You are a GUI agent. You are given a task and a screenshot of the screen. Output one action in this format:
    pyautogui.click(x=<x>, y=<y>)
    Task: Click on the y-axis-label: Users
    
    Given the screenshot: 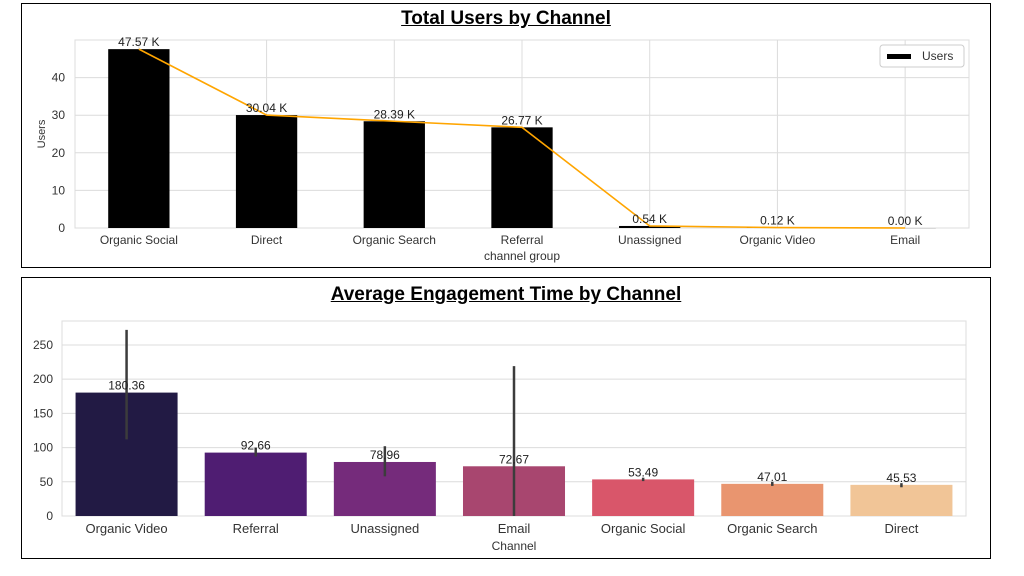 What is the action you would take?
    pyautogui.click(x=42, y=133)
    